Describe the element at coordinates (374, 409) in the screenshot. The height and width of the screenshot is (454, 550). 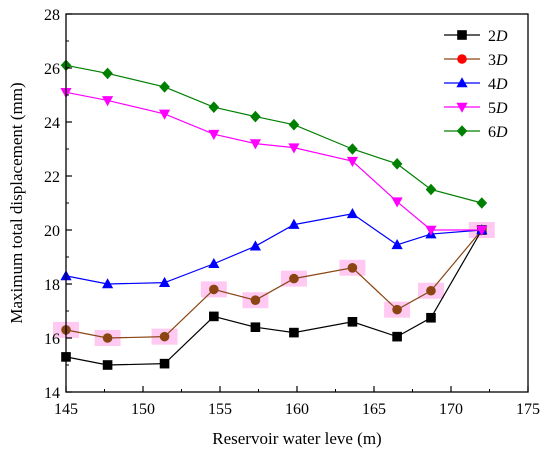
I see `x-tick-label: 165` at that location.